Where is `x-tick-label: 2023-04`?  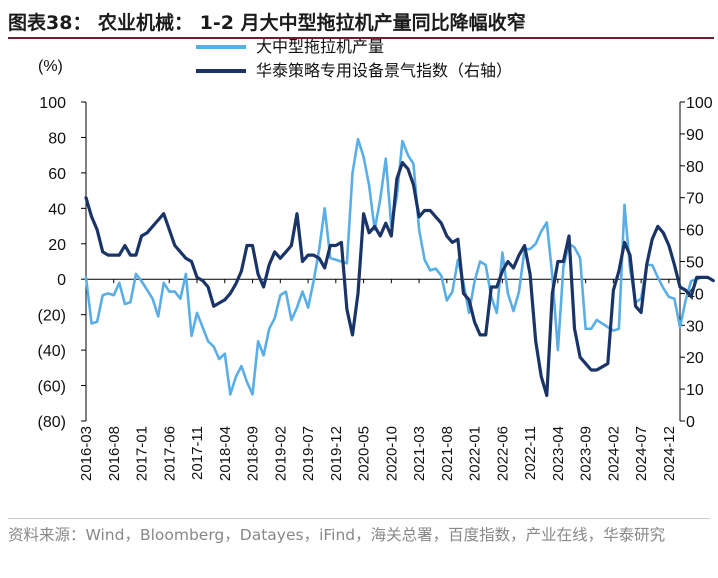 x-tick-label: 2023-04 is located at coordinates (558, 453).